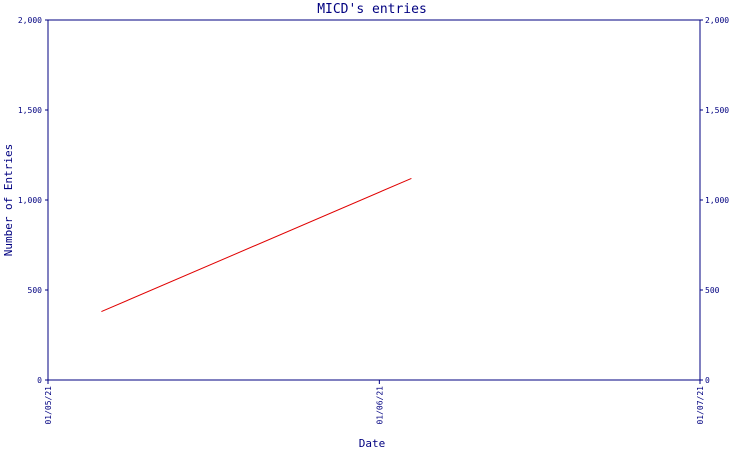 The width and height of the screenshot is (750, 450). What do you see at coordinates (717, 200) in the screenshot?
I see `y-tick-label-right: 1,000` at bounding box center [717, 200].